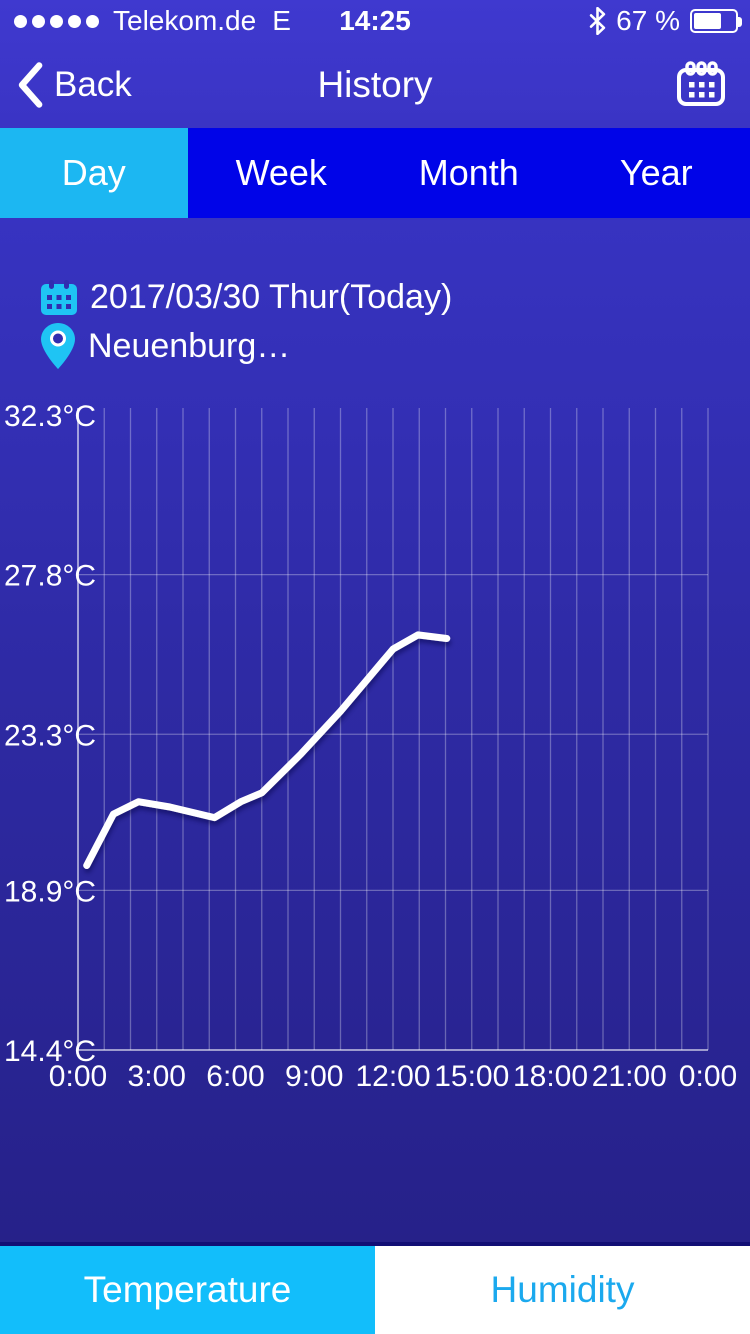 The width and height of the screenshot is (750, 1334). I want to click on battery-fill, so click(707, 21).